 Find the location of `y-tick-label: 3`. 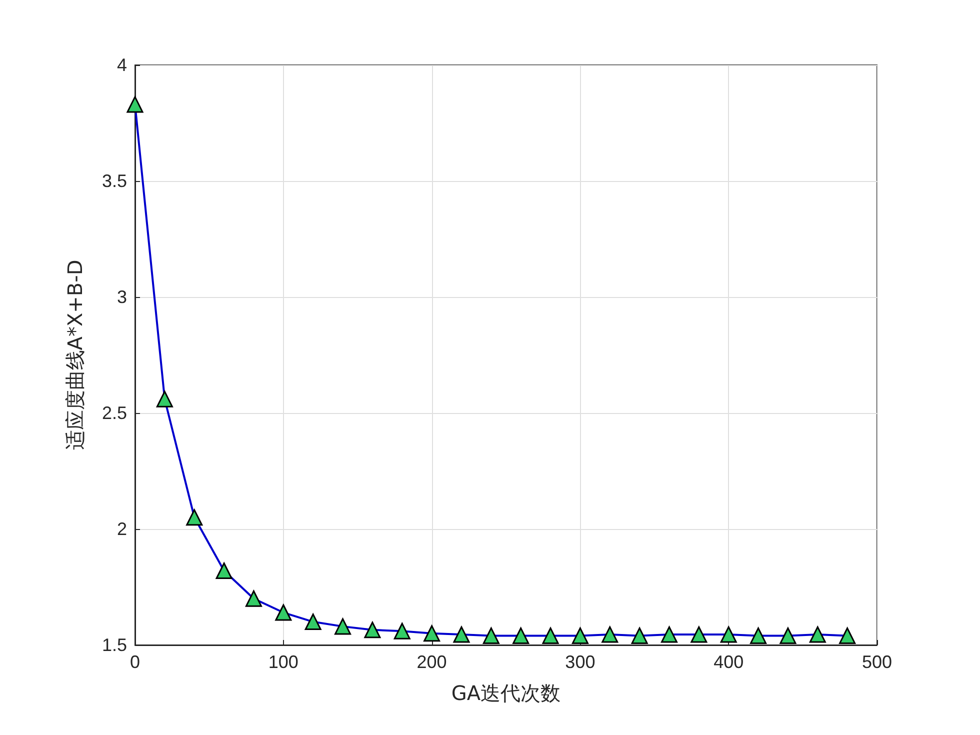

y-tick-label: 3 is located at coordinates (121, 297).